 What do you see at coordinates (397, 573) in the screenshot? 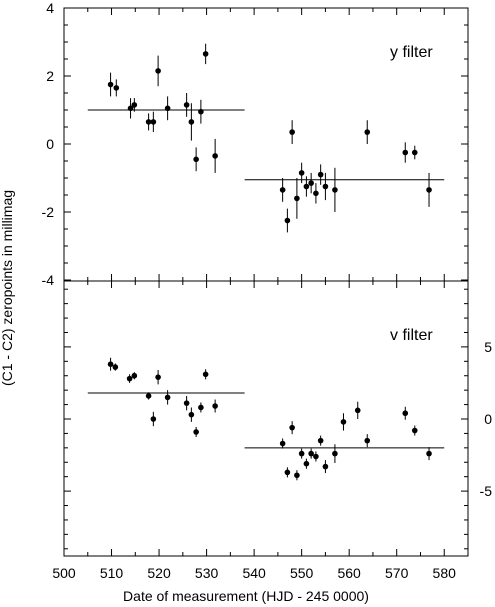
I see `x-tick-label: 570` at bounding box center [397, 573].